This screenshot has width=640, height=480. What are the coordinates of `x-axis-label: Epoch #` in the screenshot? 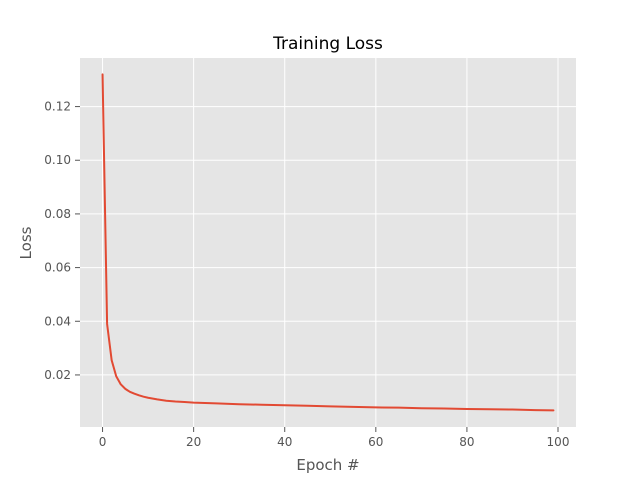 It's located at (327, 465).